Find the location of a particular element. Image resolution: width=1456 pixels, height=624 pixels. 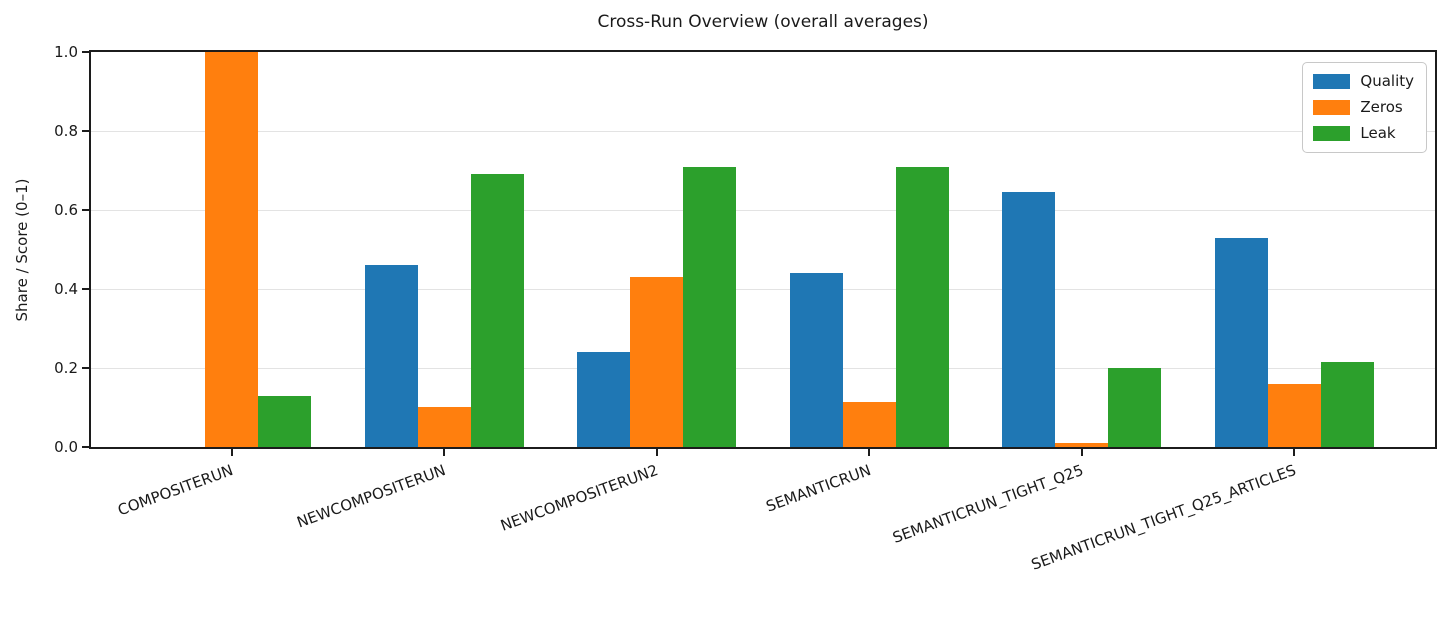

x-tick-label-compositerun: COMPOSITERUN is located at coordinates (175, 490).